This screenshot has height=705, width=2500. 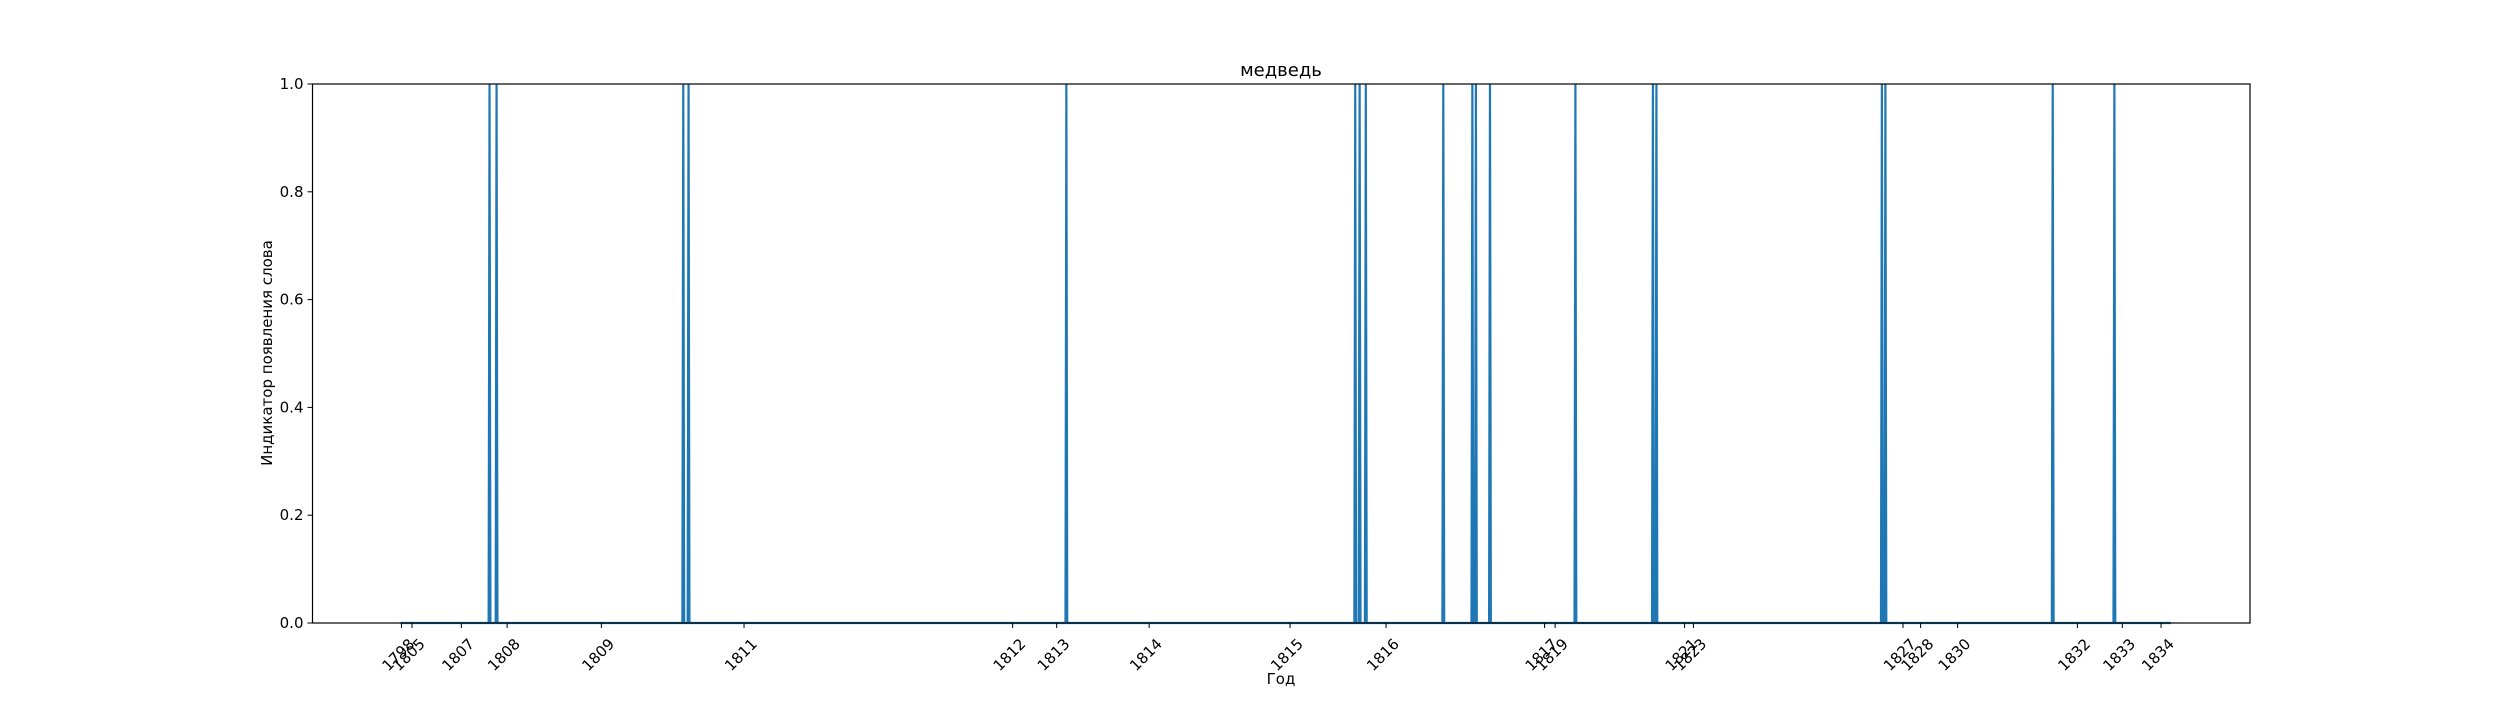 What do you see at coordinates (504, 655) in the screenshot?
I see `x-tick-label-3: 1808` at bounding box center [504, 655].